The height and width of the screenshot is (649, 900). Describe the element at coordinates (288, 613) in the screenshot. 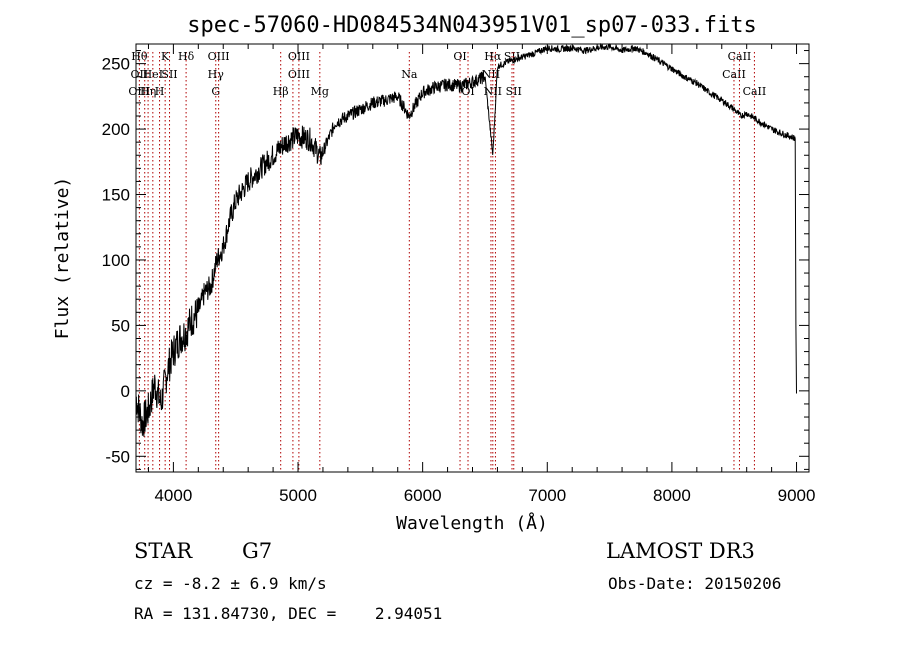

I see `coordinates: RA = 131.84730, DEC = 2.94051` at that location.